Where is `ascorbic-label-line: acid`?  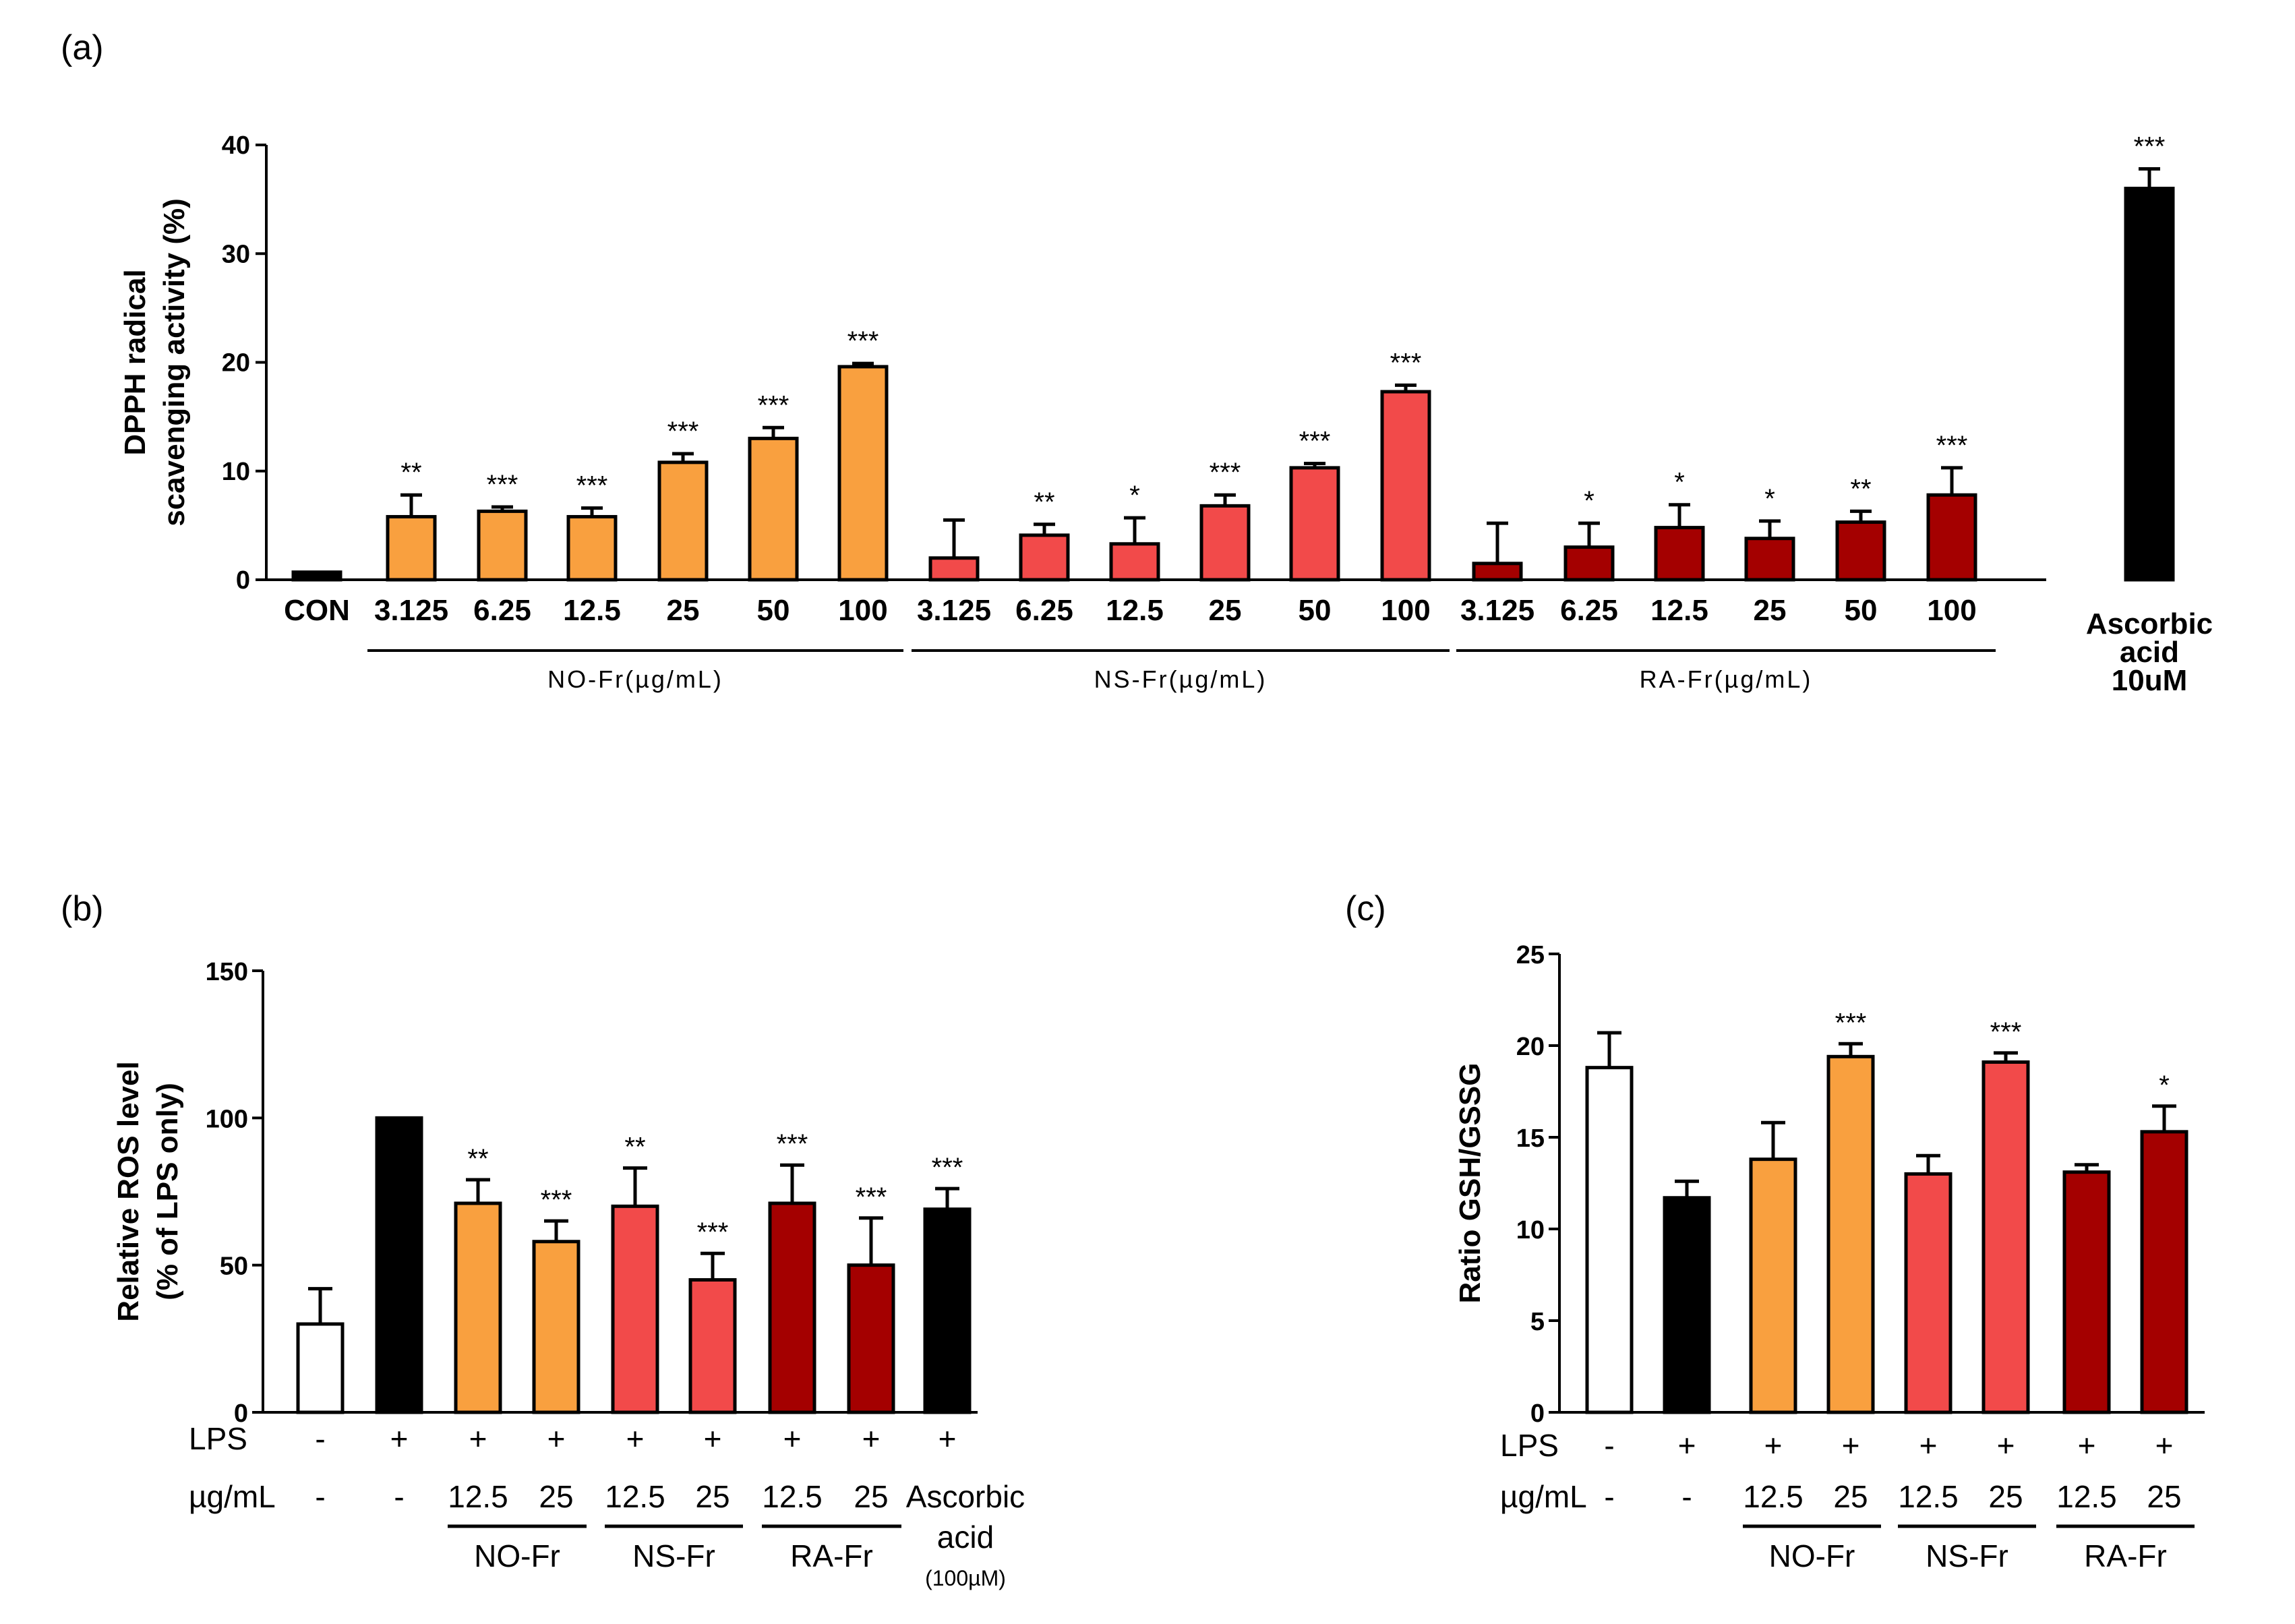
ascorbic-label-line: acid is located at coordinates (965, 1538).